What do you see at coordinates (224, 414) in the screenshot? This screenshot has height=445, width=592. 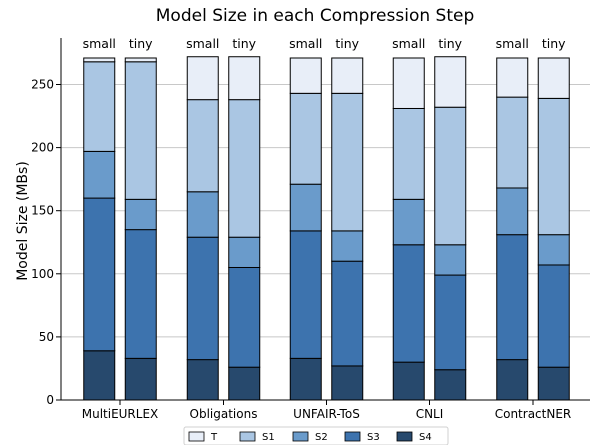 I see `x-tick-label: Obligations` at bounding box center [224, 414].